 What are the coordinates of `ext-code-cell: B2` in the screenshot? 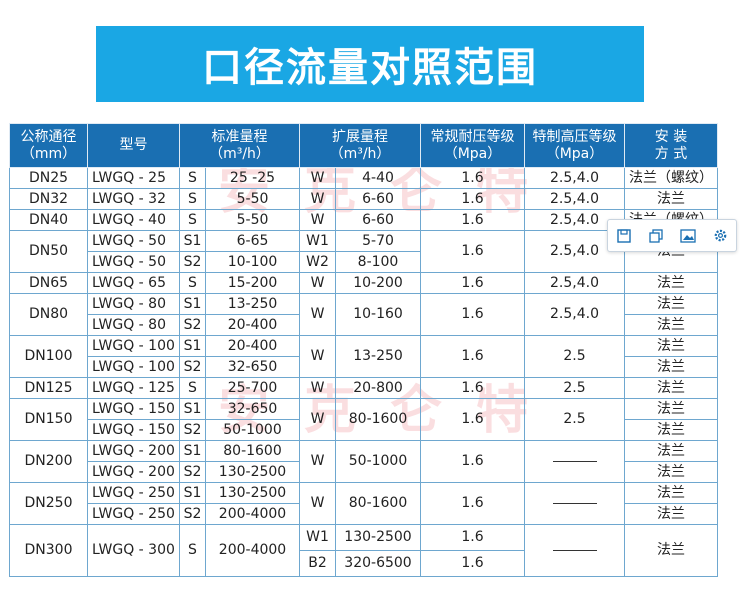 It's located at (317, 563).